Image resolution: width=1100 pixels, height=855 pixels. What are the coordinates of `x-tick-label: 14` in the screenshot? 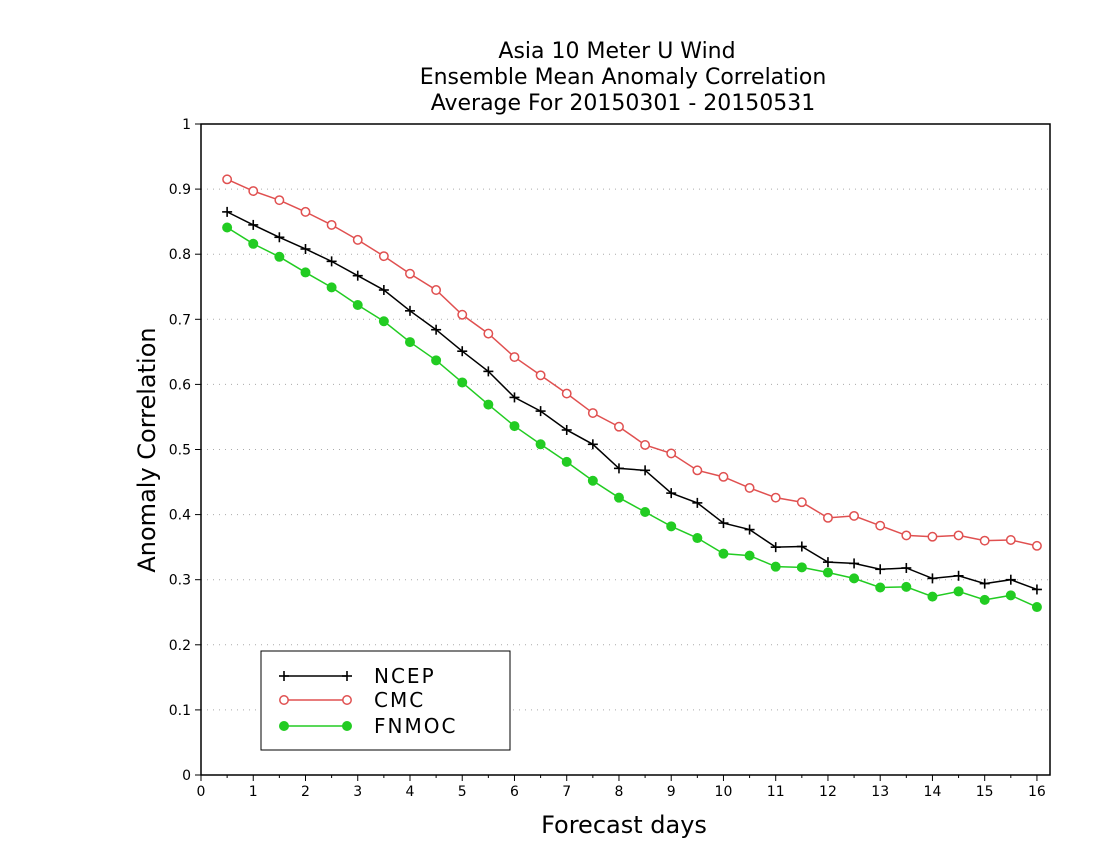 It's located at (933, 792).